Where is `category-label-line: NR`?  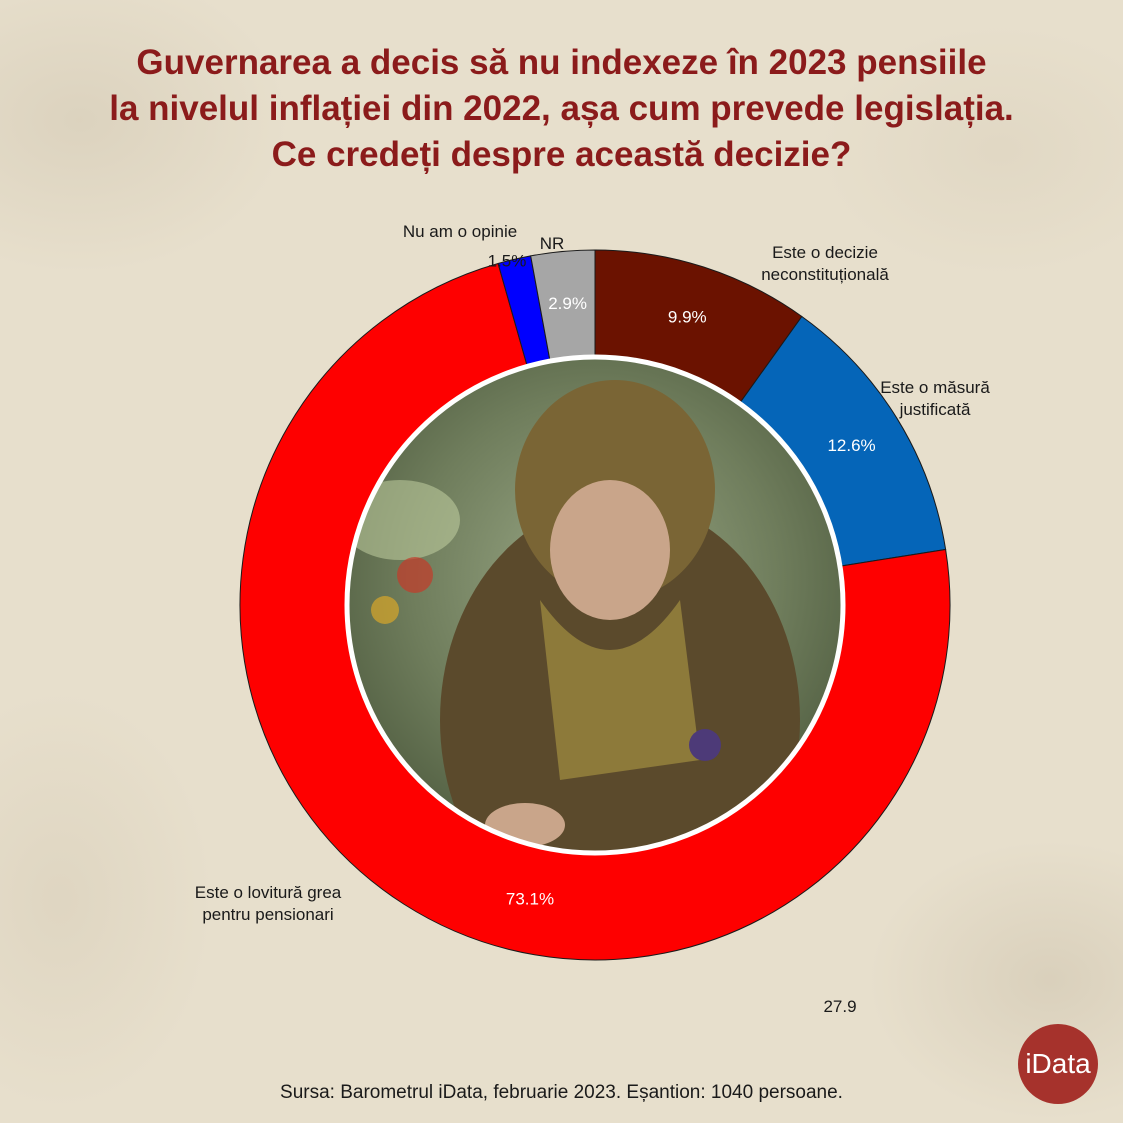 category-label-line: NR is located at coordinates (552, 243).